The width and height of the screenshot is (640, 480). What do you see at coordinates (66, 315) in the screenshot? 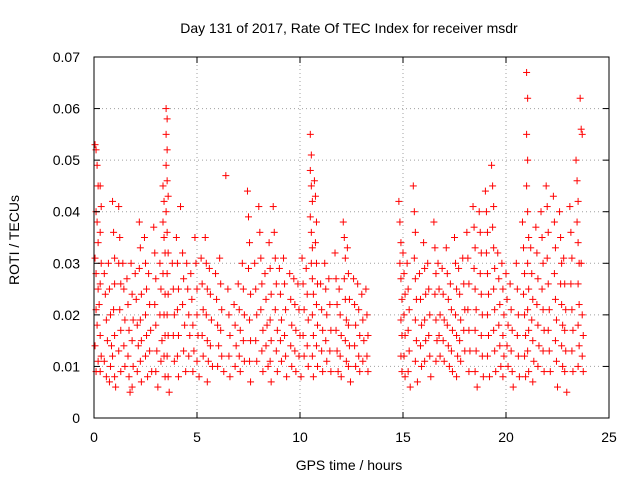
I see `y-tick-label: 0.02` at bounding box center [66, 315].